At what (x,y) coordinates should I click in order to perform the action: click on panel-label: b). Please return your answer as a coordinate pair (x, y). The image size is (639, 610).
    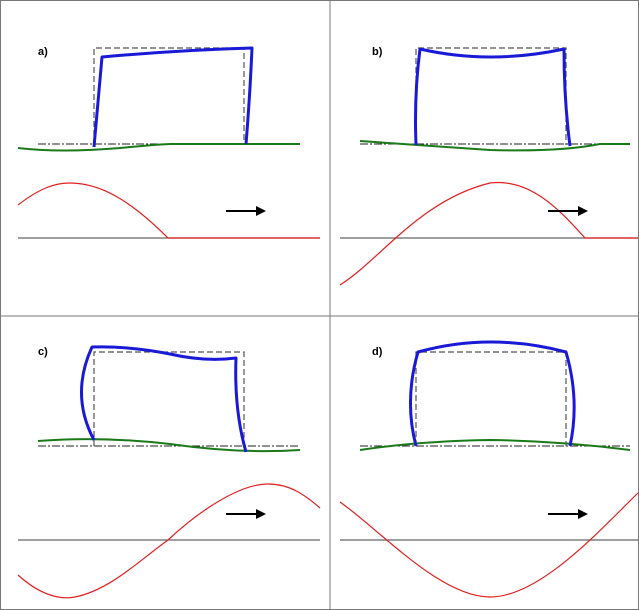
    Looking at the image, I should click on (377, 52).